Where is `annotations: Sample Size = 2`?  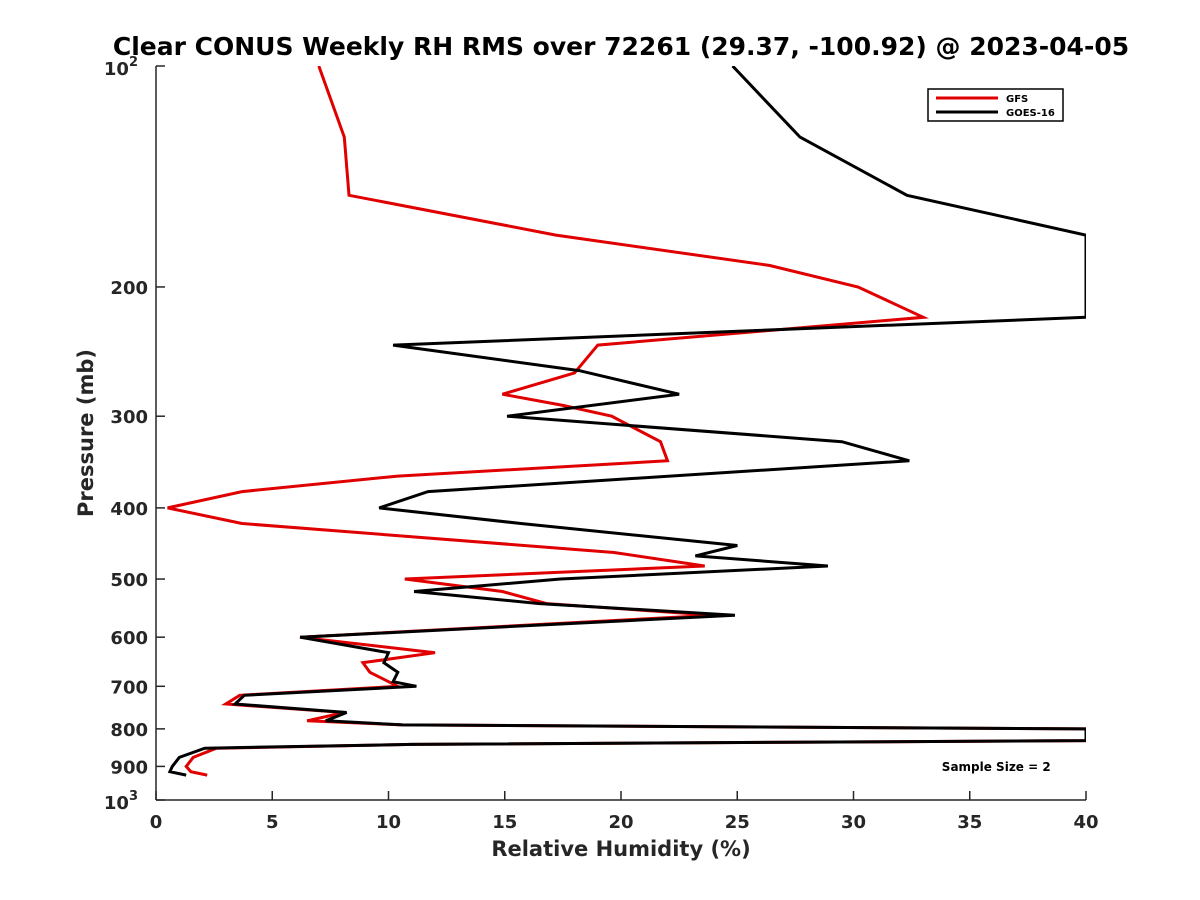
annotations: Sample Size = 2 is located at coordinates (996, 767).